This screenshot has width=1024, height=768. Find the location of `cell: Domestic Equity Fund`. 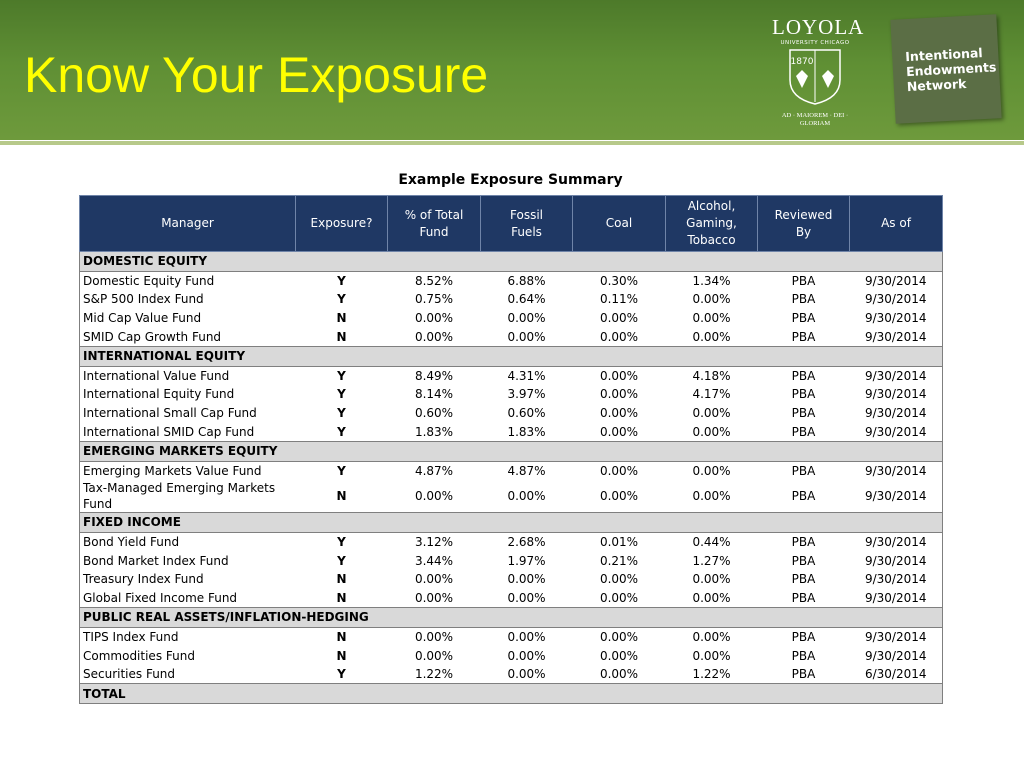

cell: Domestic Equity Fund is located at coordinates (149, 280).